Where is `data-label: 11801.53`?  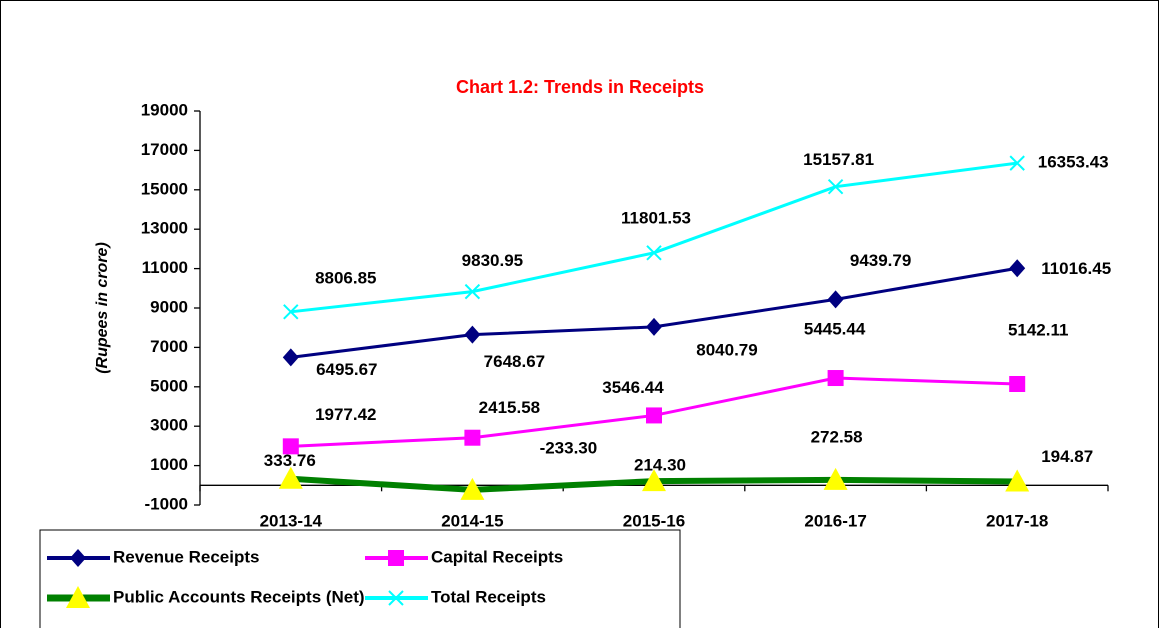 data-label: 11801.53 is located at coordinates (656, 217).